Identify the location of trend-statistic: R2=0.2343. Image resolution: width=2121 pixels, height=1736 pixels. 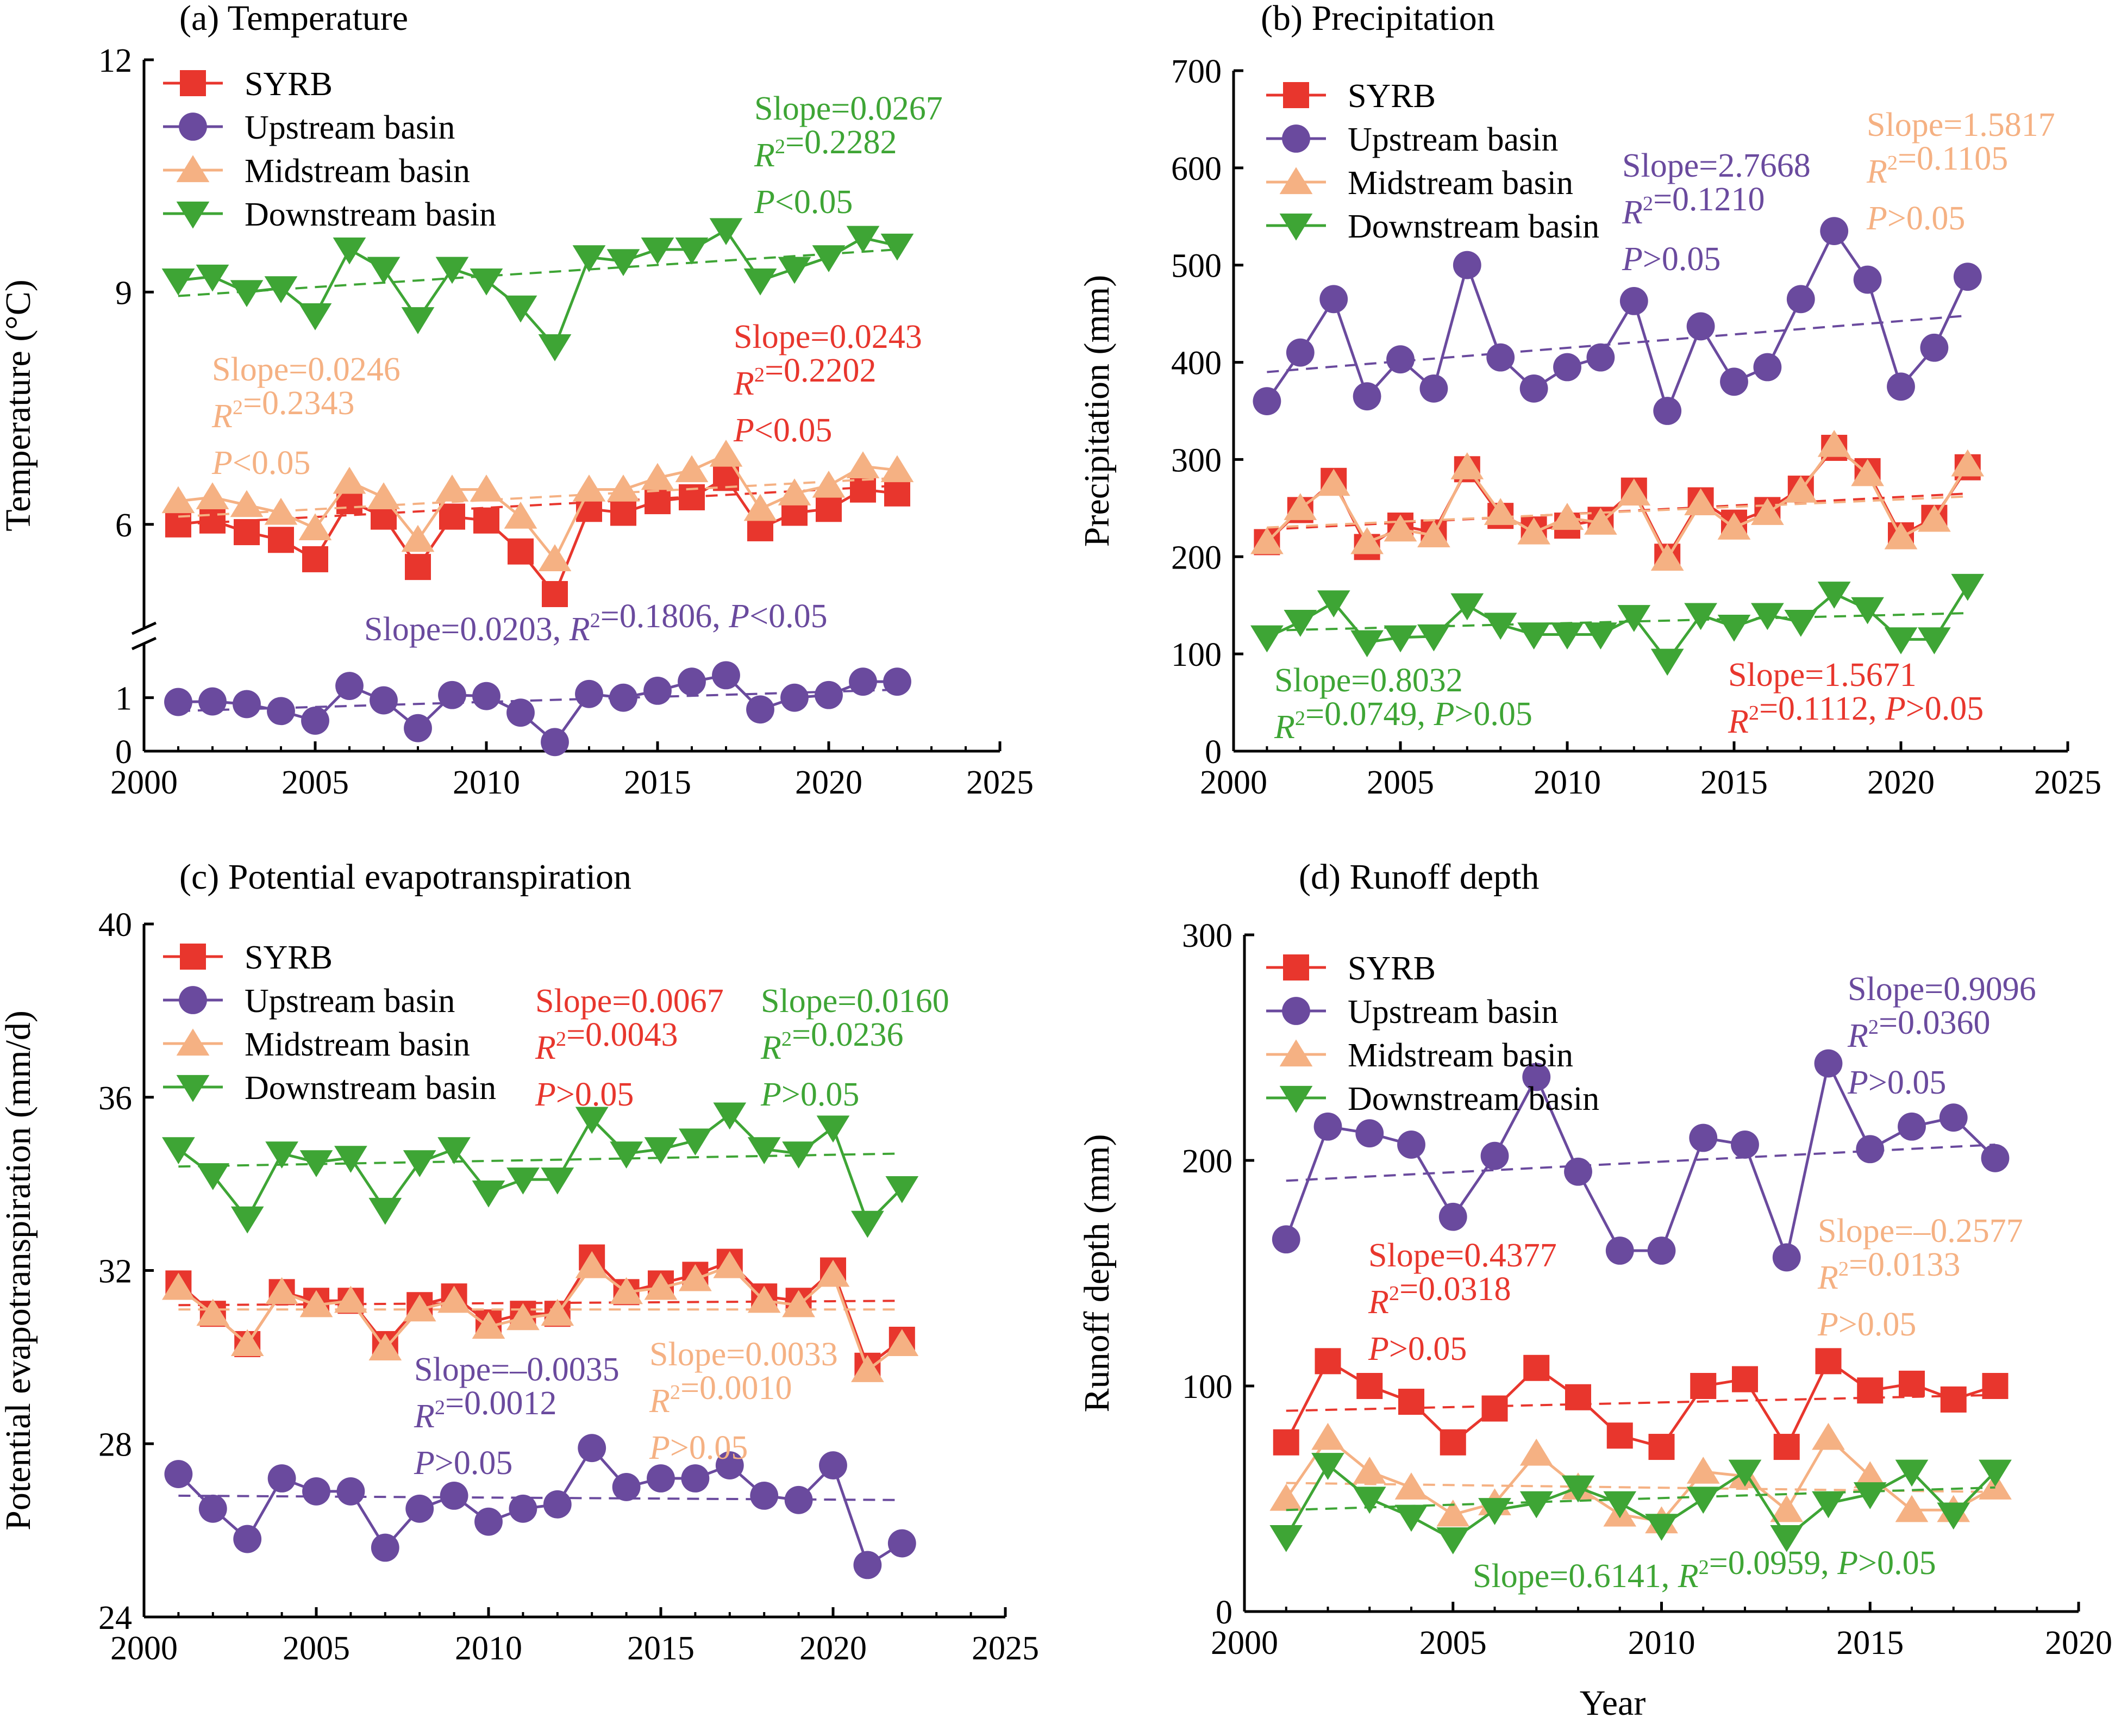
(283, 410).